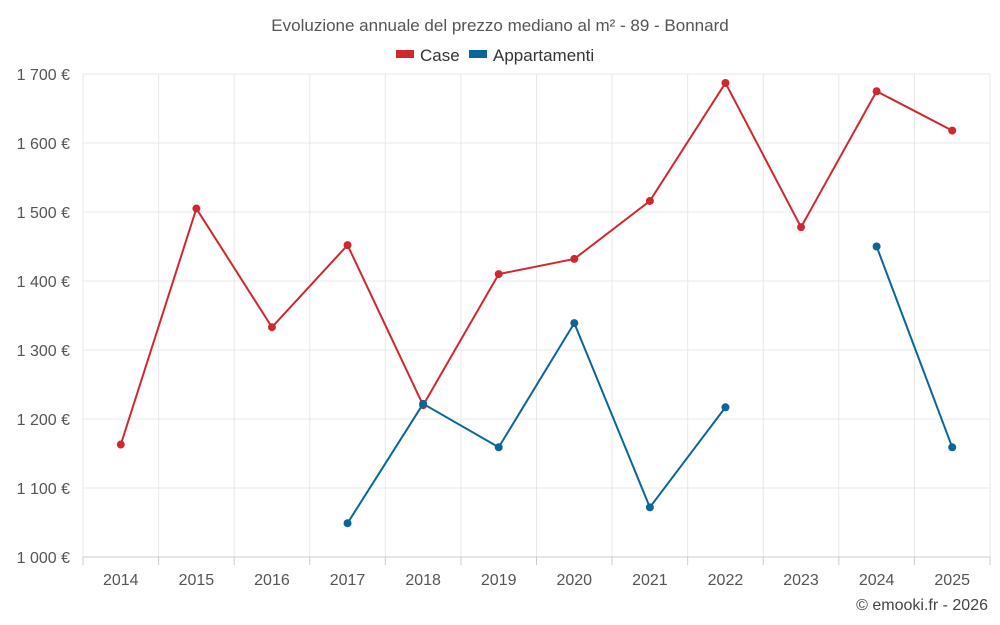 The height and width of the screenshot is (625, 1000). I want to click on y-tick-label: 1 200 €, so click(43, 420).